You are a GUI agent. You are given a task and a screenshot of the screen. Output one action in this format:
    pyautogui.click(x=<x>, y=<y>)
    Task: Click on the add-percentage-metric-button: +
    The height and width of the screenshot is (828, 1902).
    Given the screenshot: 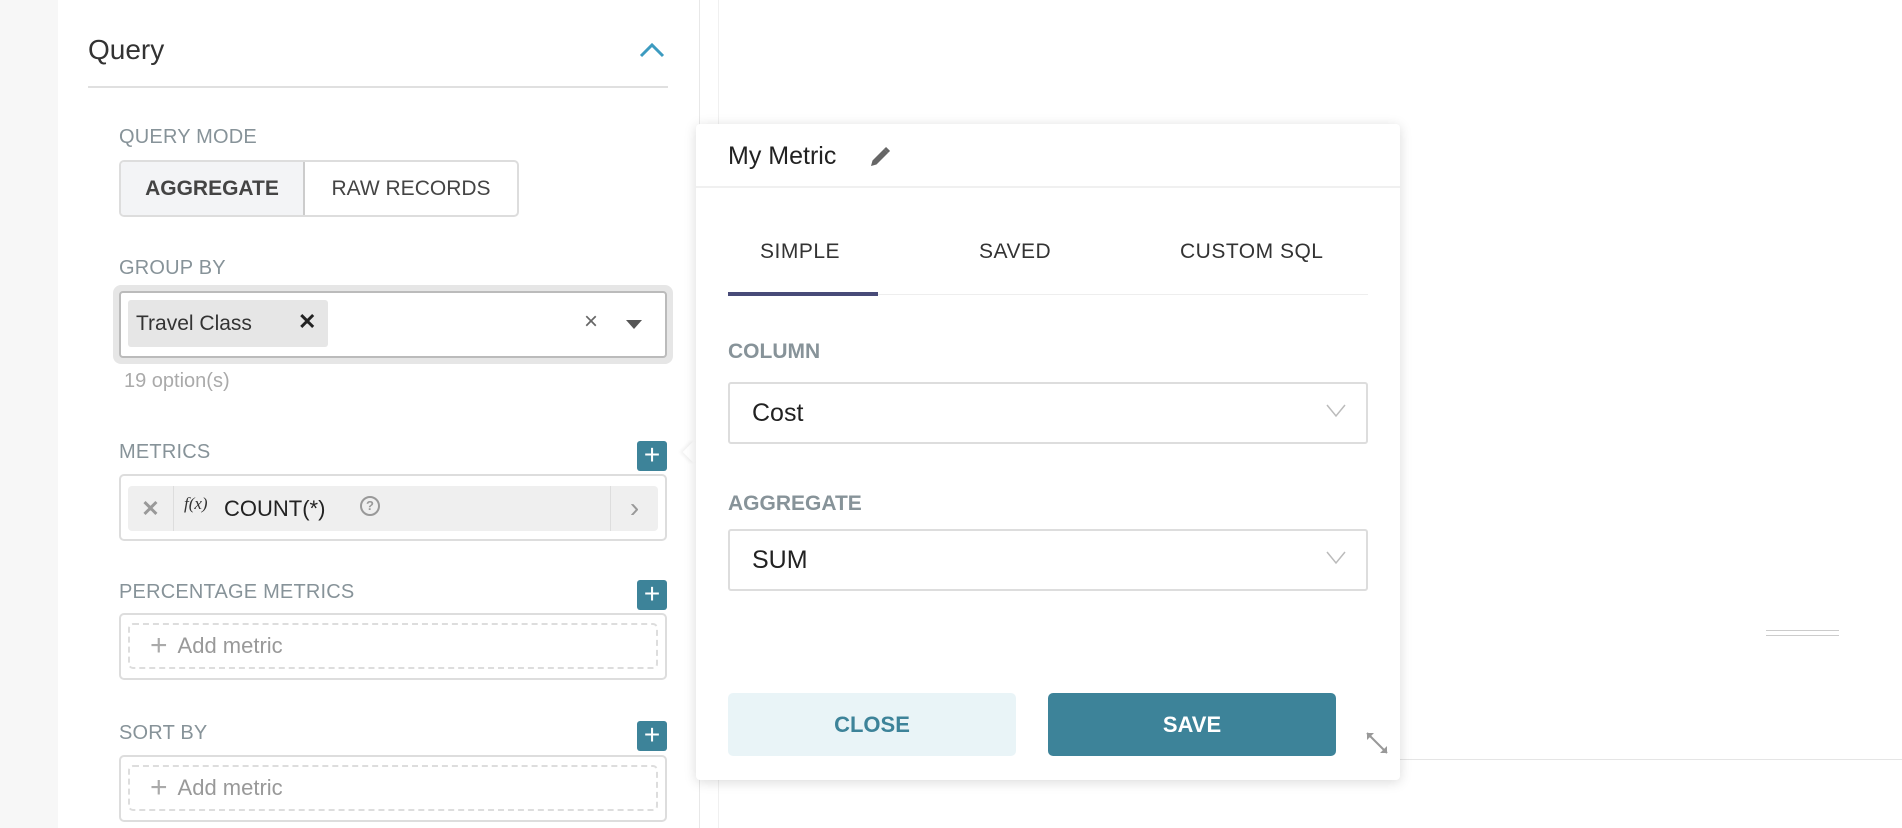 What is the action you would take?
    pyautogui.click(x=652, y=595)
    